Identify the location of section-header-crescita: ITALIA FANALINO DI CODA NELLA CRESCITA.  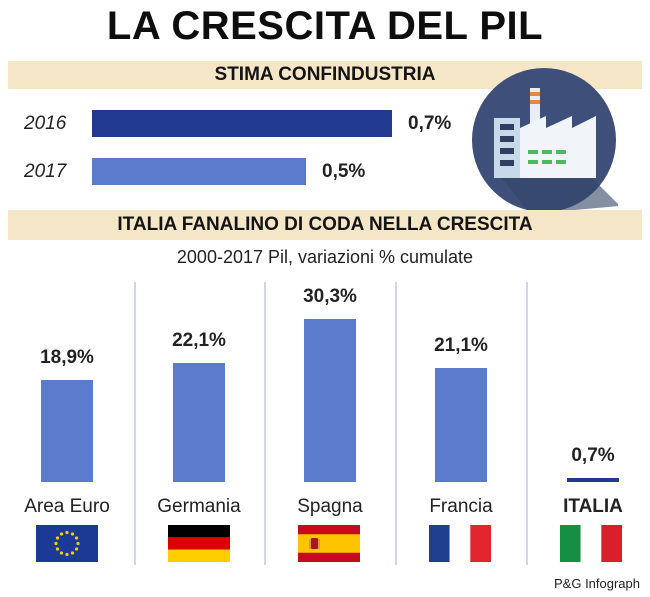
(325, 225).